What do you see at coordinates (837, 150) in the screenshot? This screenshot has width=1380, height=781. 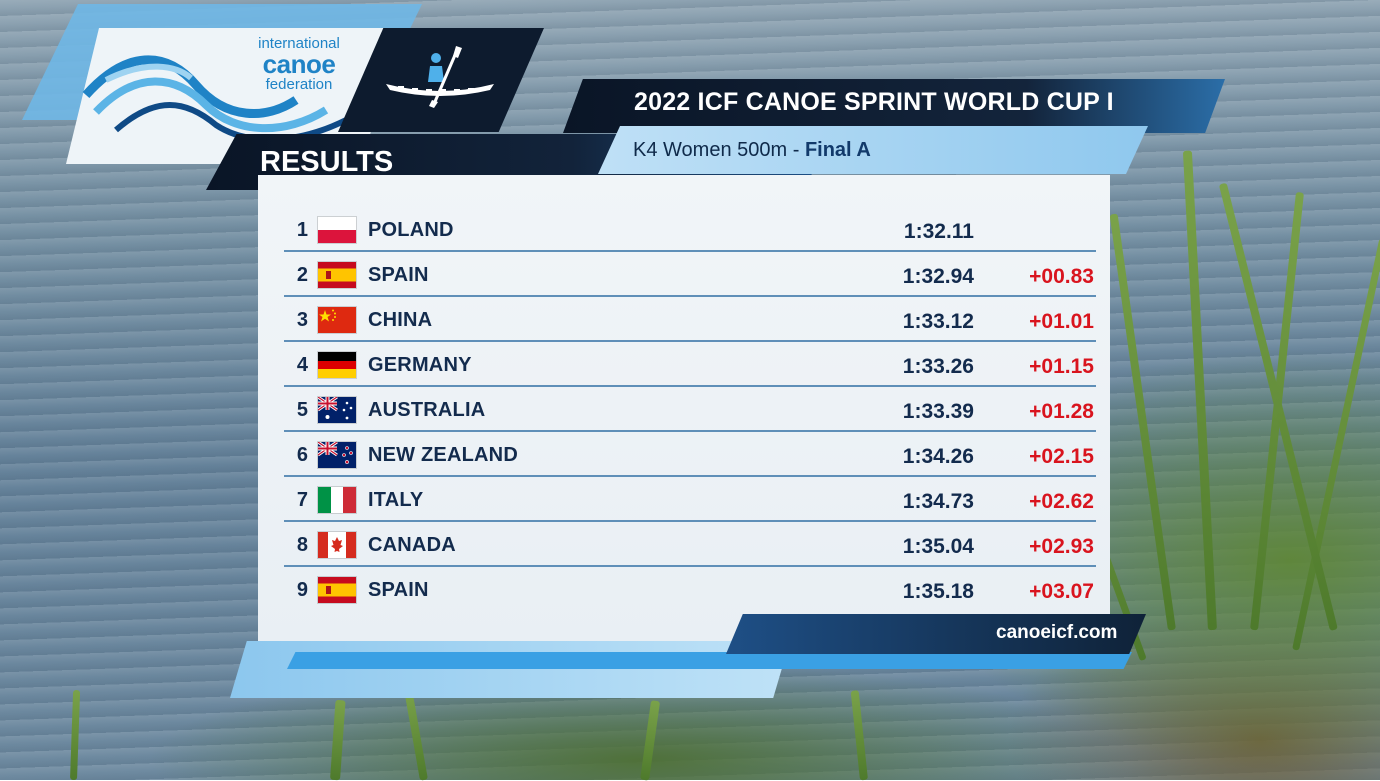 I see `race-phase: Final A` at bounding box center [837, 150].